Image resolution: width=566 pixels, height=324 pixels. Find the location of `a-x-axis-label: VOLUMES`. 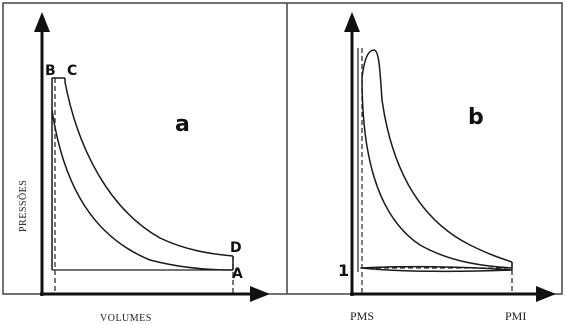

a-x-axis-label: VOLUMES is located at coordinates (126, 318).